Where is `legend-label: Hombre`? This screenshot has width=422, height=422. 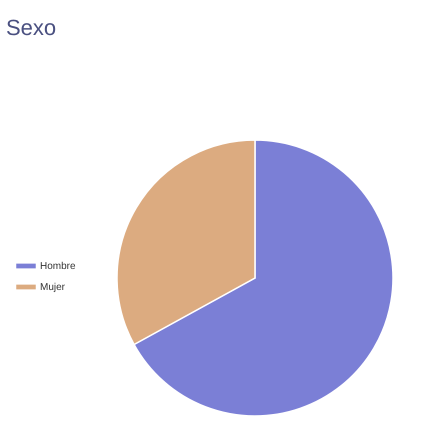
legend-label: Hombre is located at coordinates (58, 266).